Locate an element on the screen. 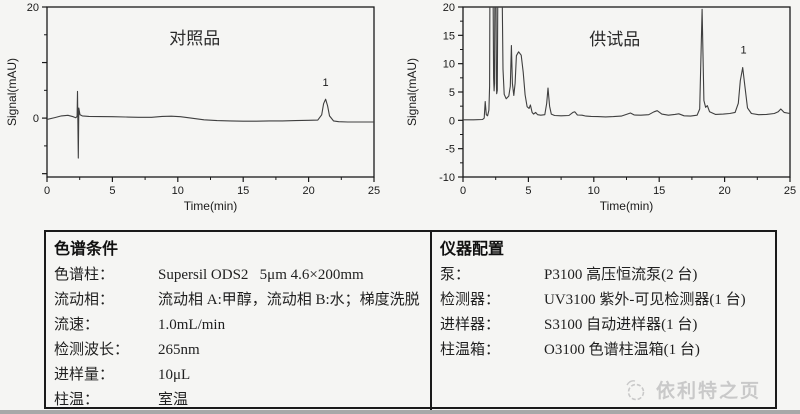 This screenshot has width=800, height=414. row-value: S3100 自动进样器(1 台) is located at coordinates (621, 325).